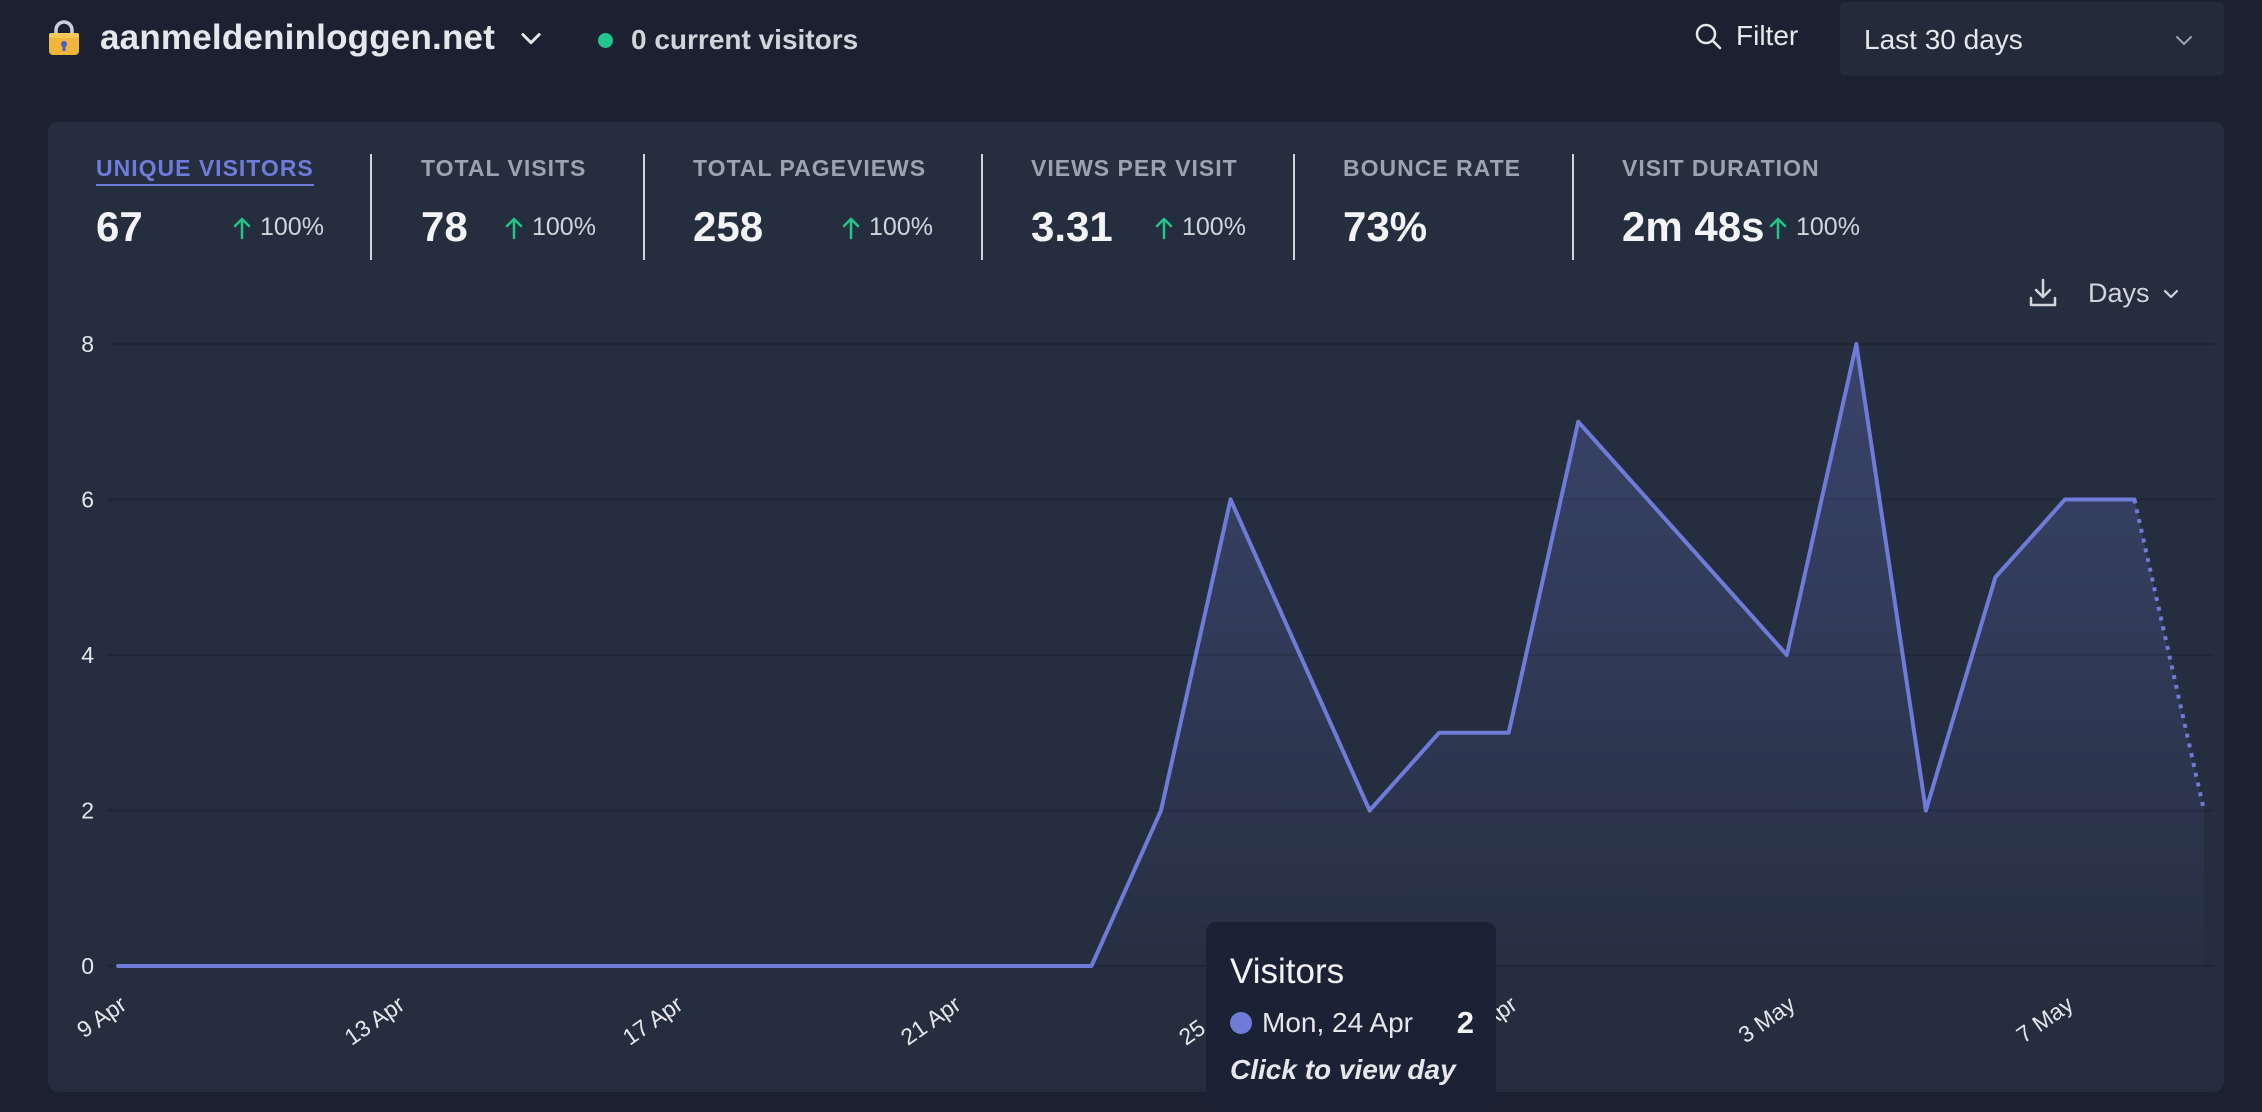 Image resolution: width=2262 pixels, height=1112 pixels. I want to click on y-tick-label: 6, so click(87, 500).